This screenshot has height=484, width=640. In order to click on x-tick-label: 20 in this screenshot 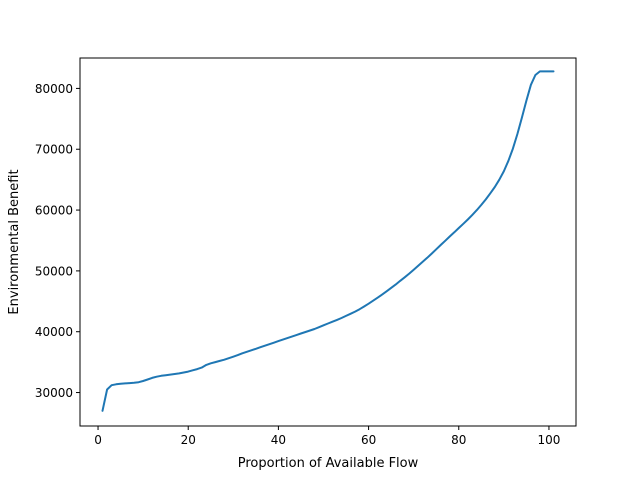, I will do `click(188, 440)`.